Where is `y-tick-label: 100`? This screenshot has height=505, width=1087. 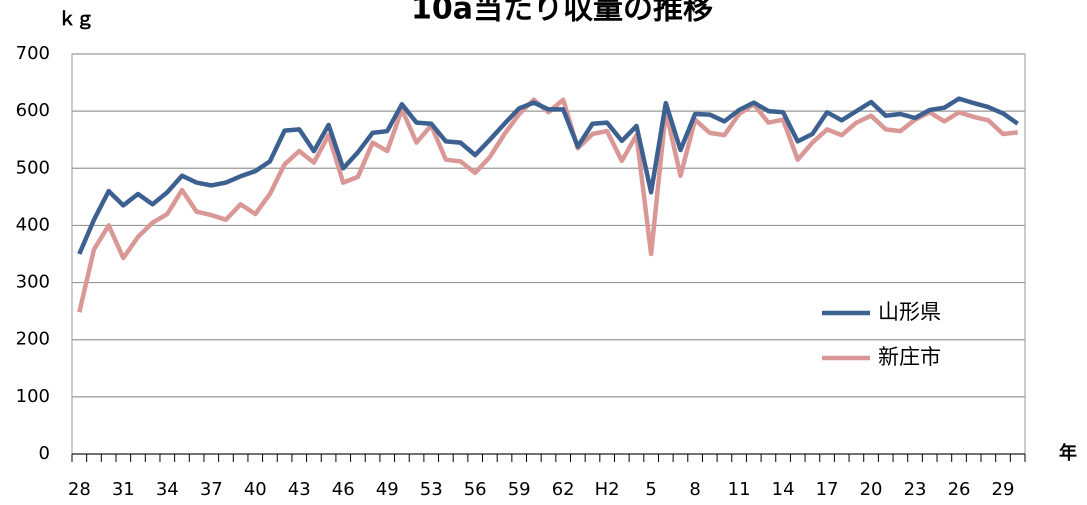 y-tick-label: 100 is located at coordinates (33, 396).